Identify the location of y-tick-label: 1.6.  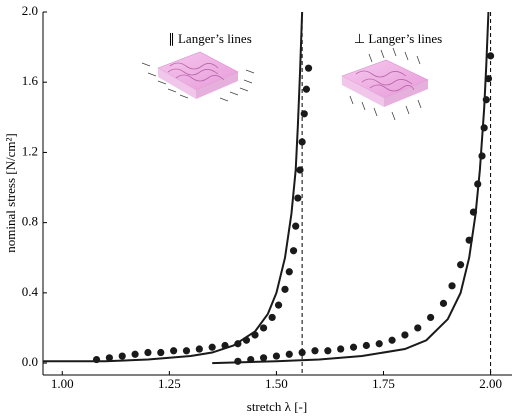
(30, 80).